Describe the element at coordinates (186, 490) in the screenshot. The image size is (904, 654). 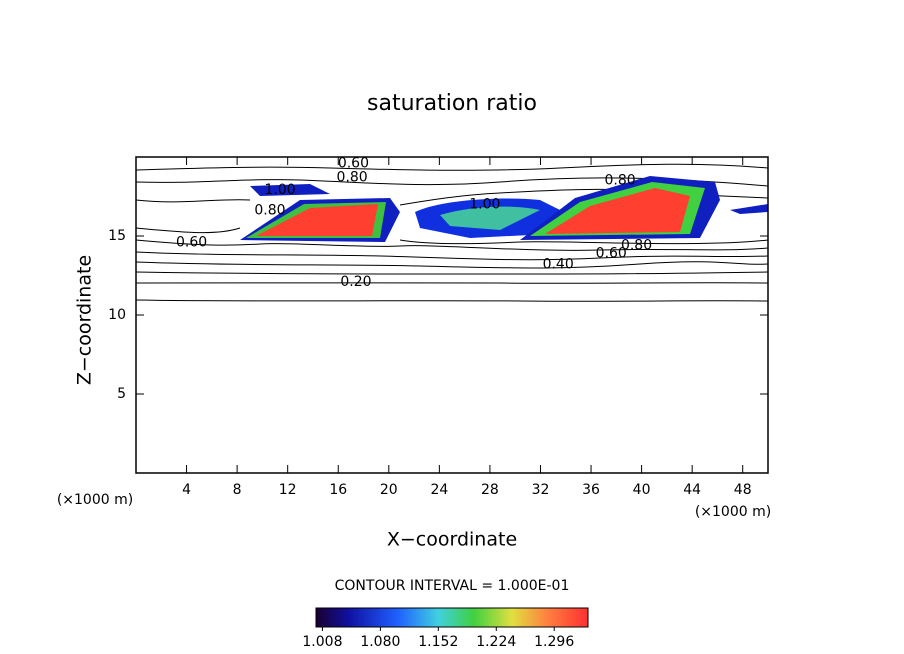
I see `x-tick-label: 4` at that location.